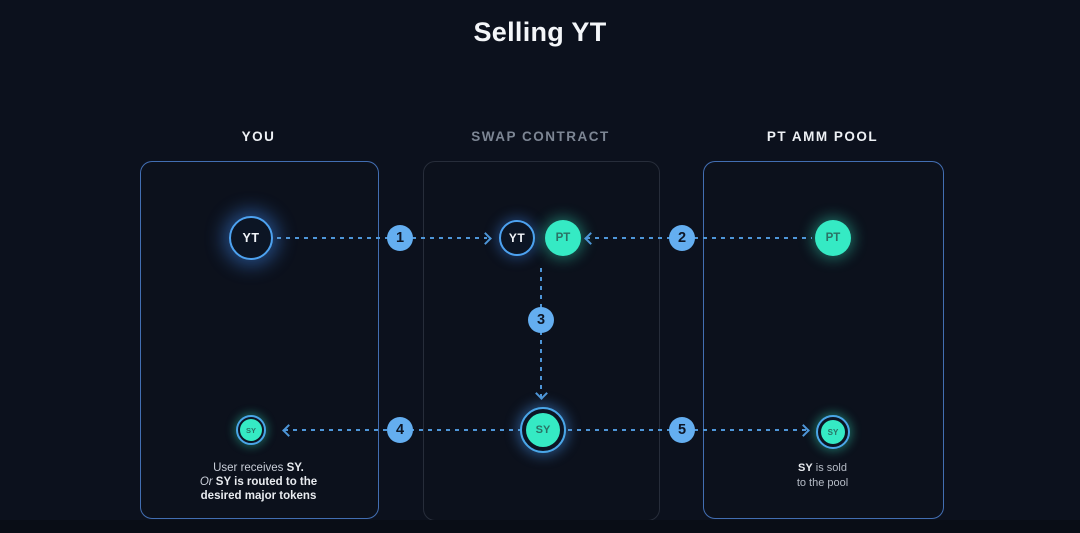  I want to click on you-note-line2: Or SY is routed to the, so click(258, 482).